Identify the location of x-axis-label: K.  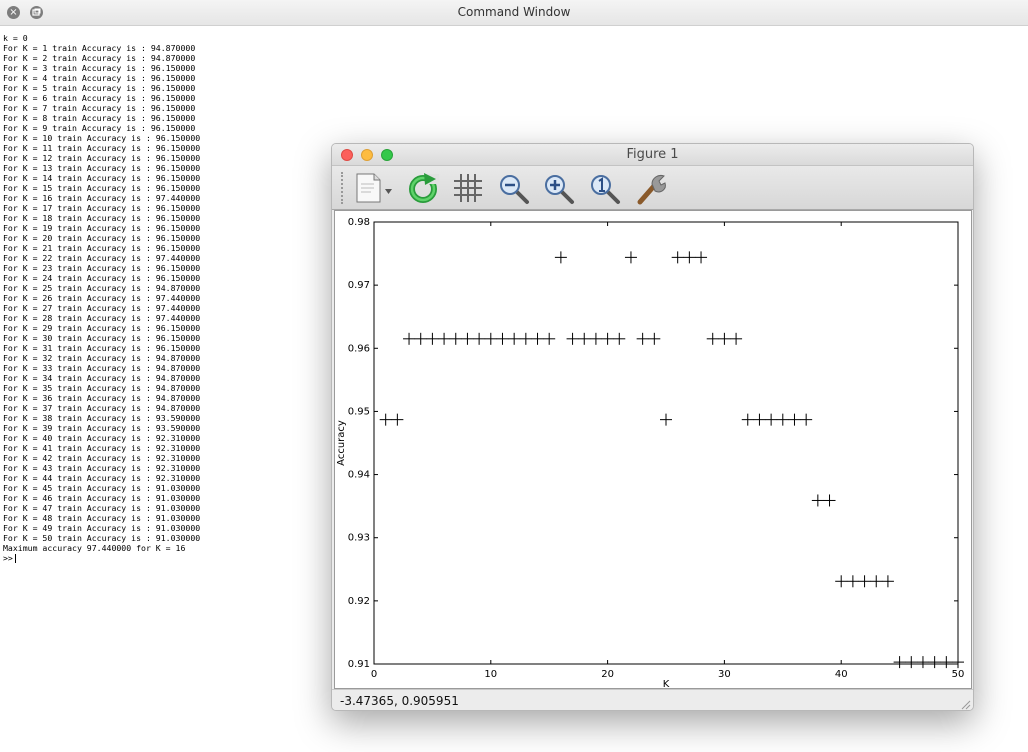
(666, 683).